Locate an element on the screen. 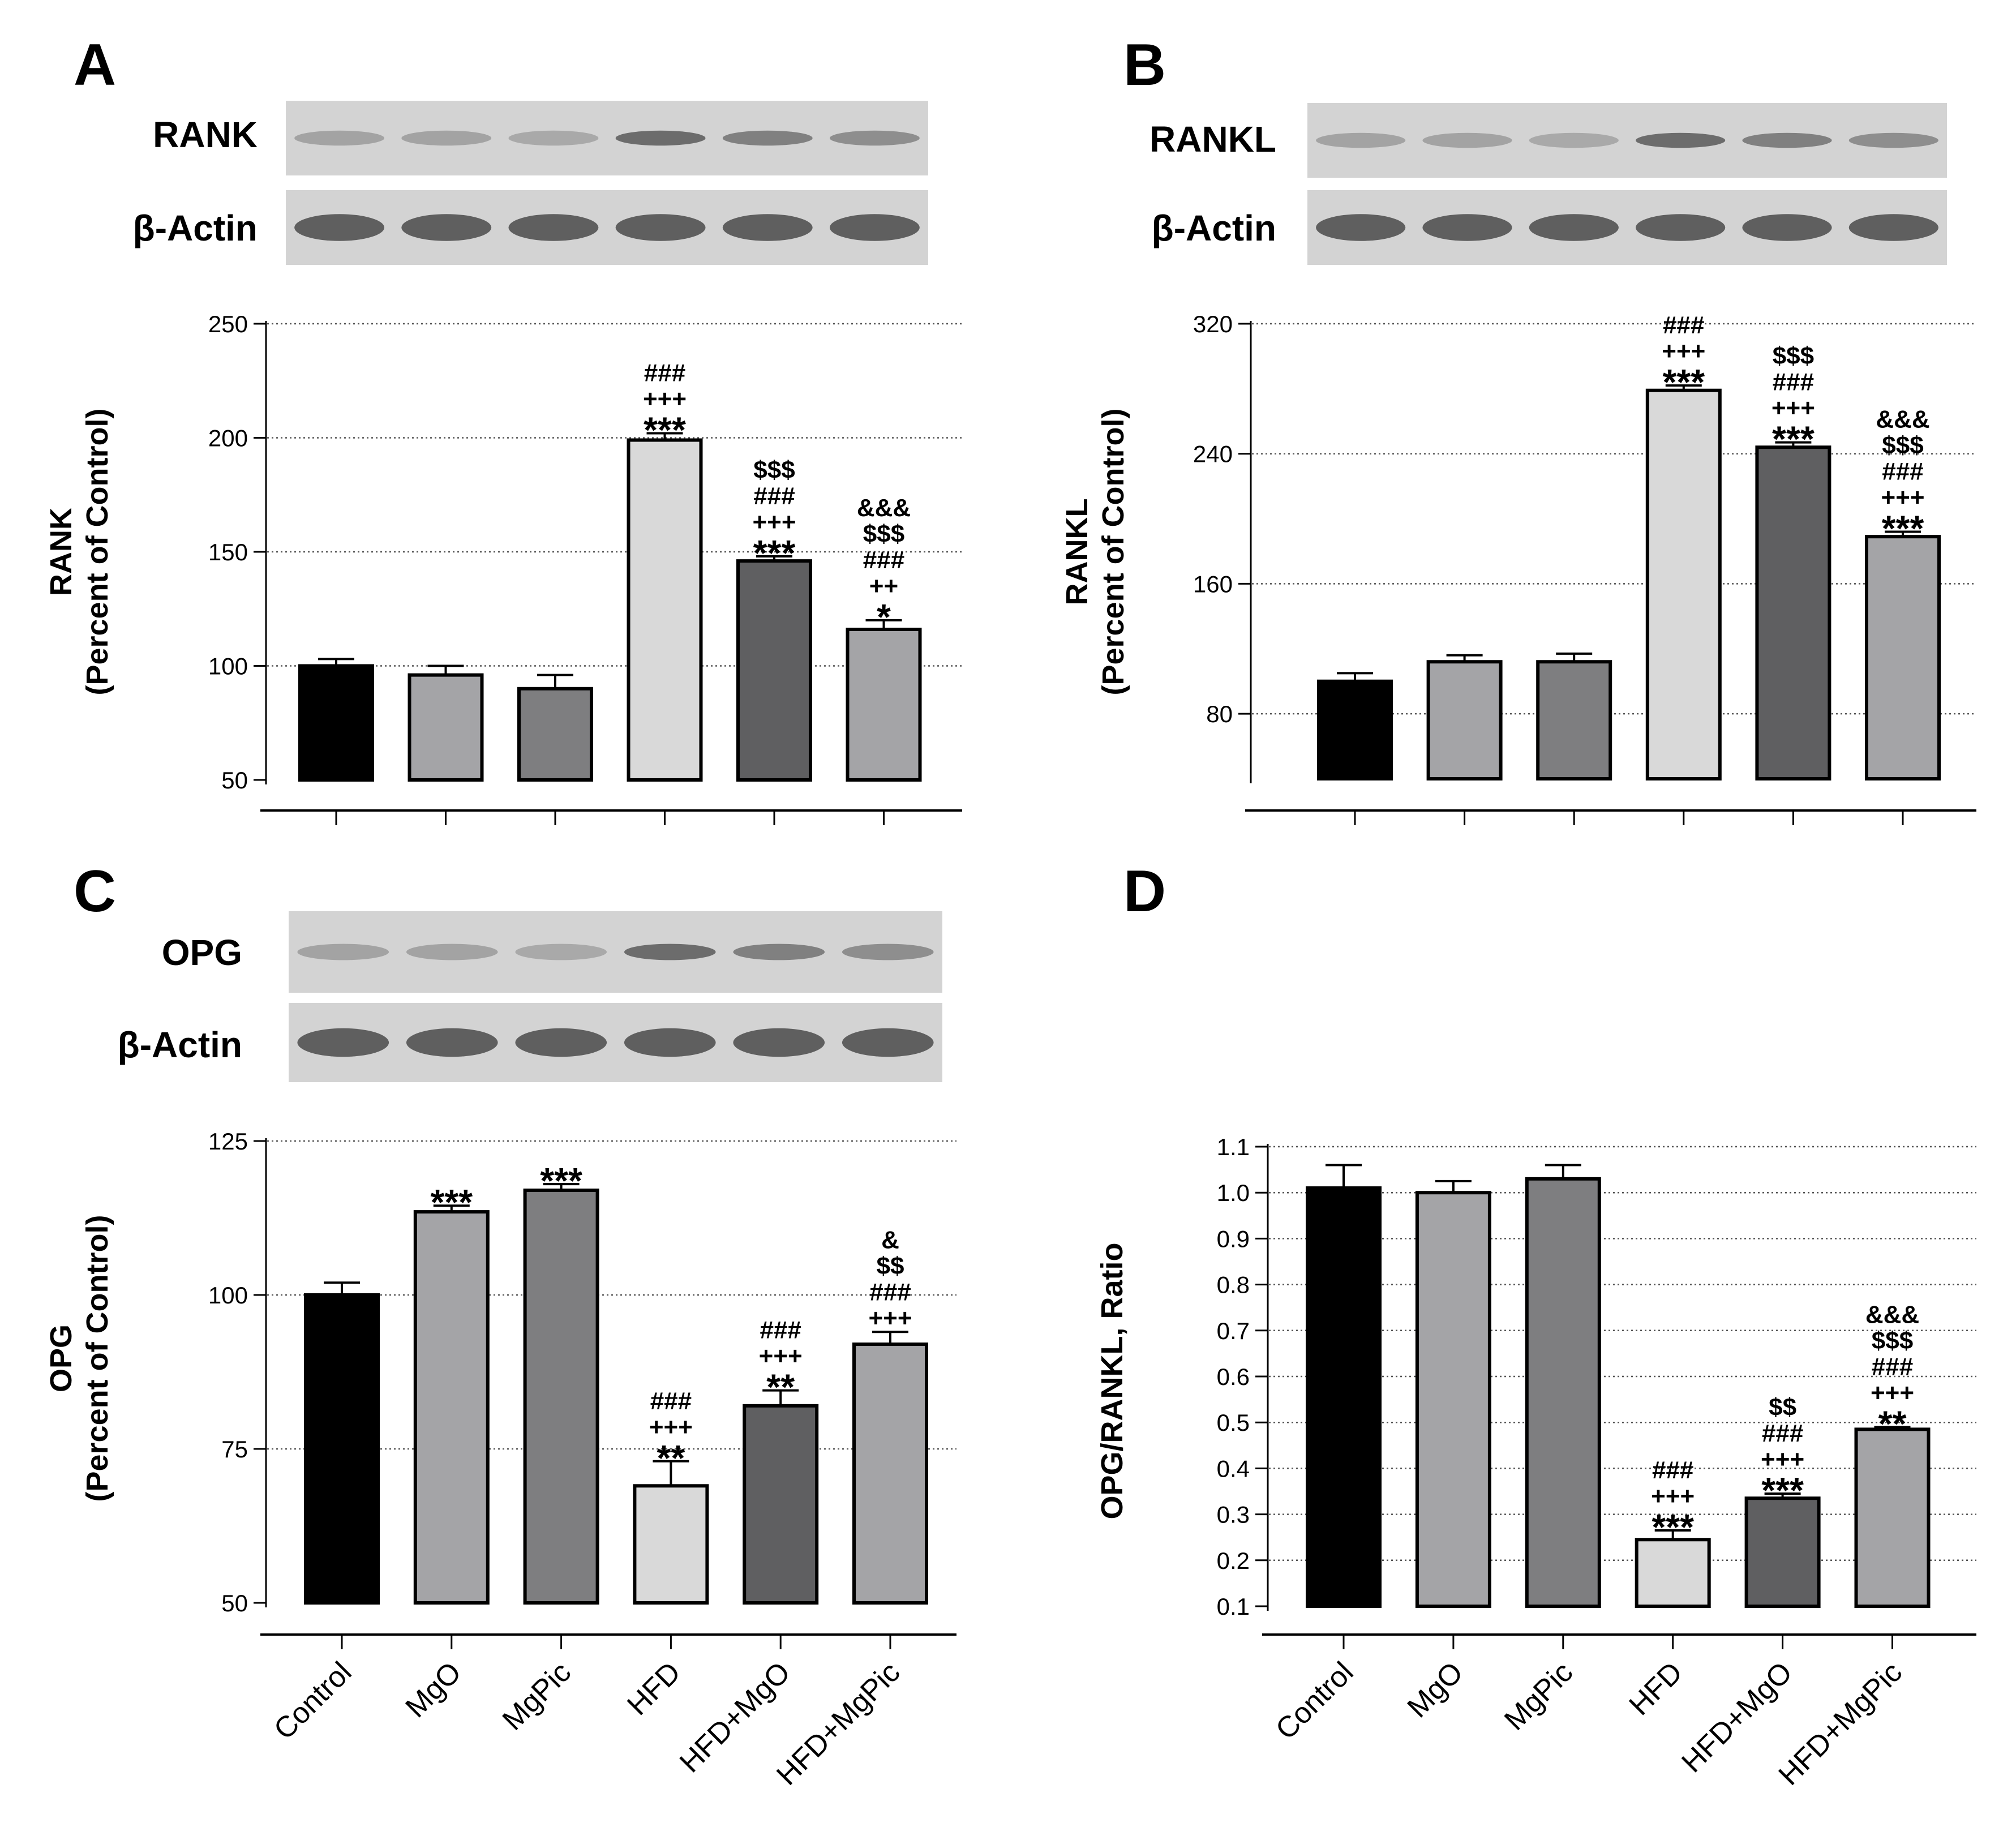  y-axis-label: OPG/RANKL, Ratio is located at coordinates (1112, 1380).